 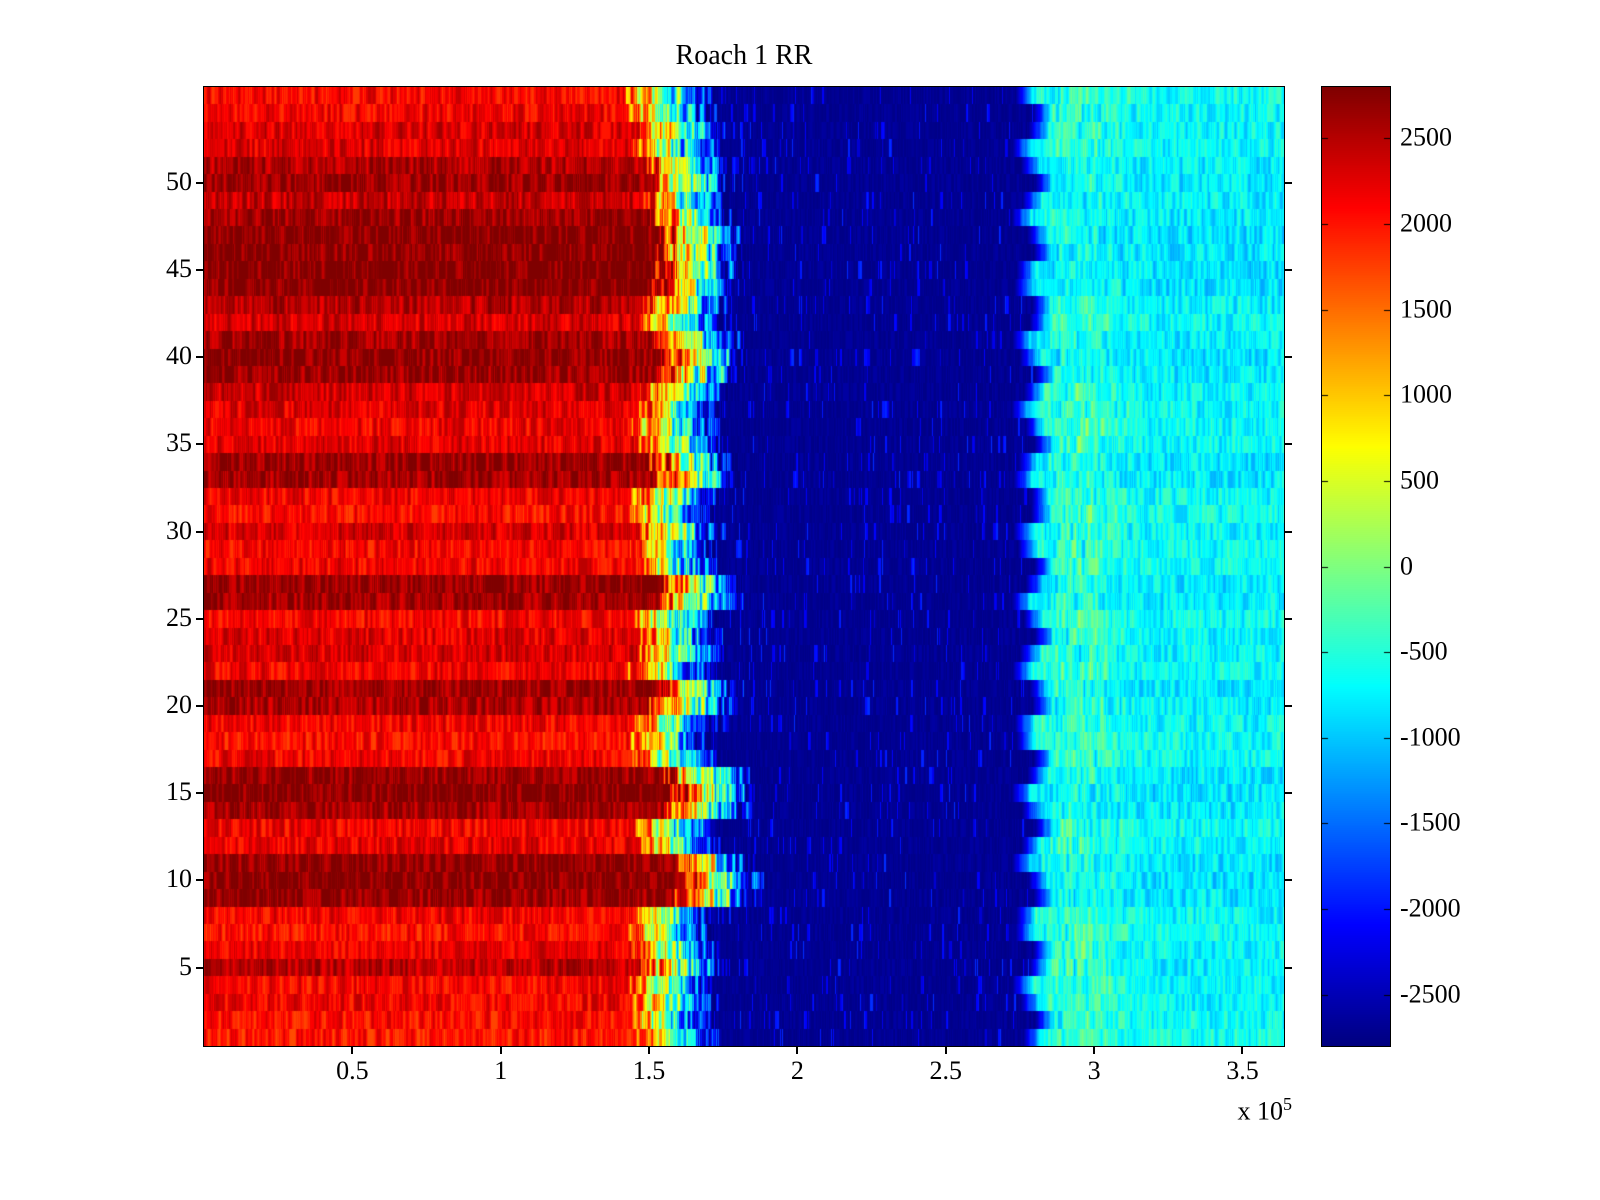 What do you see at coordinates (1287, 1104) in the screenshot?
I see `x-scale-exponent: 5` at bounding box center [1287, 1104].